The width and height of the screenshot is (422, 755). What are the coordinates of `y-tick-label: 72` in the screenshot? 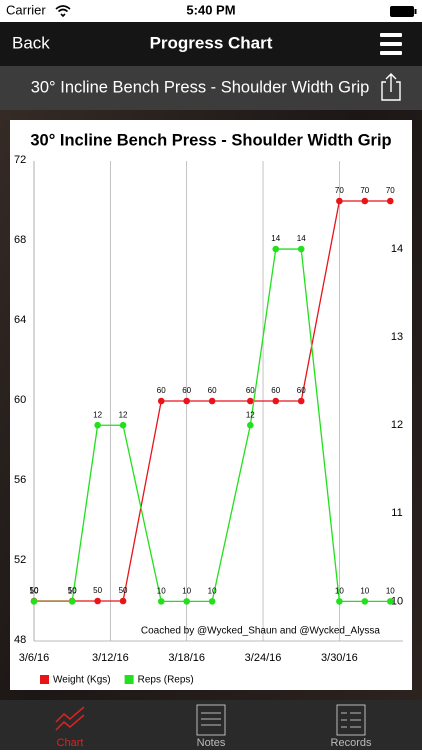 It's located at (20, 160).